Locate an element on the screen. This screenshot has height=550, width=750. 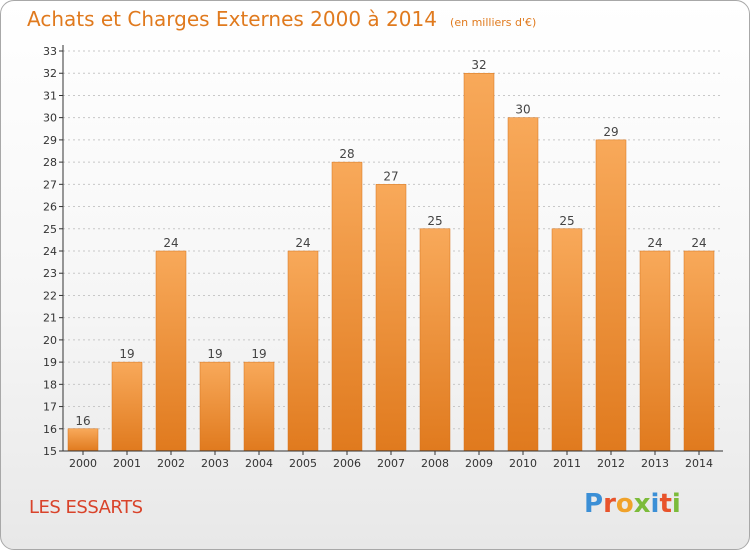
bar-2002 is located at coordinates (171, 351).